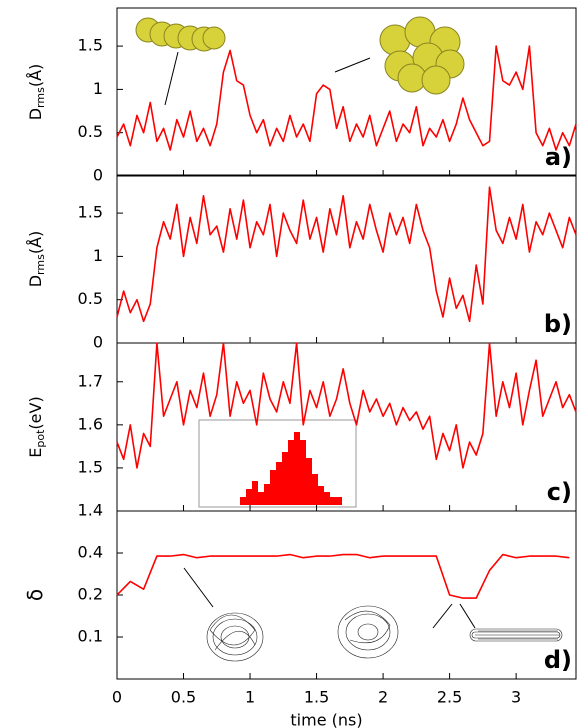 The height and width of the screenshot is (728, 580). What do you see at coordinates (117, 697) in the screenshot?
I see `x-tick-label: 0` at bounding box center [117, 697].